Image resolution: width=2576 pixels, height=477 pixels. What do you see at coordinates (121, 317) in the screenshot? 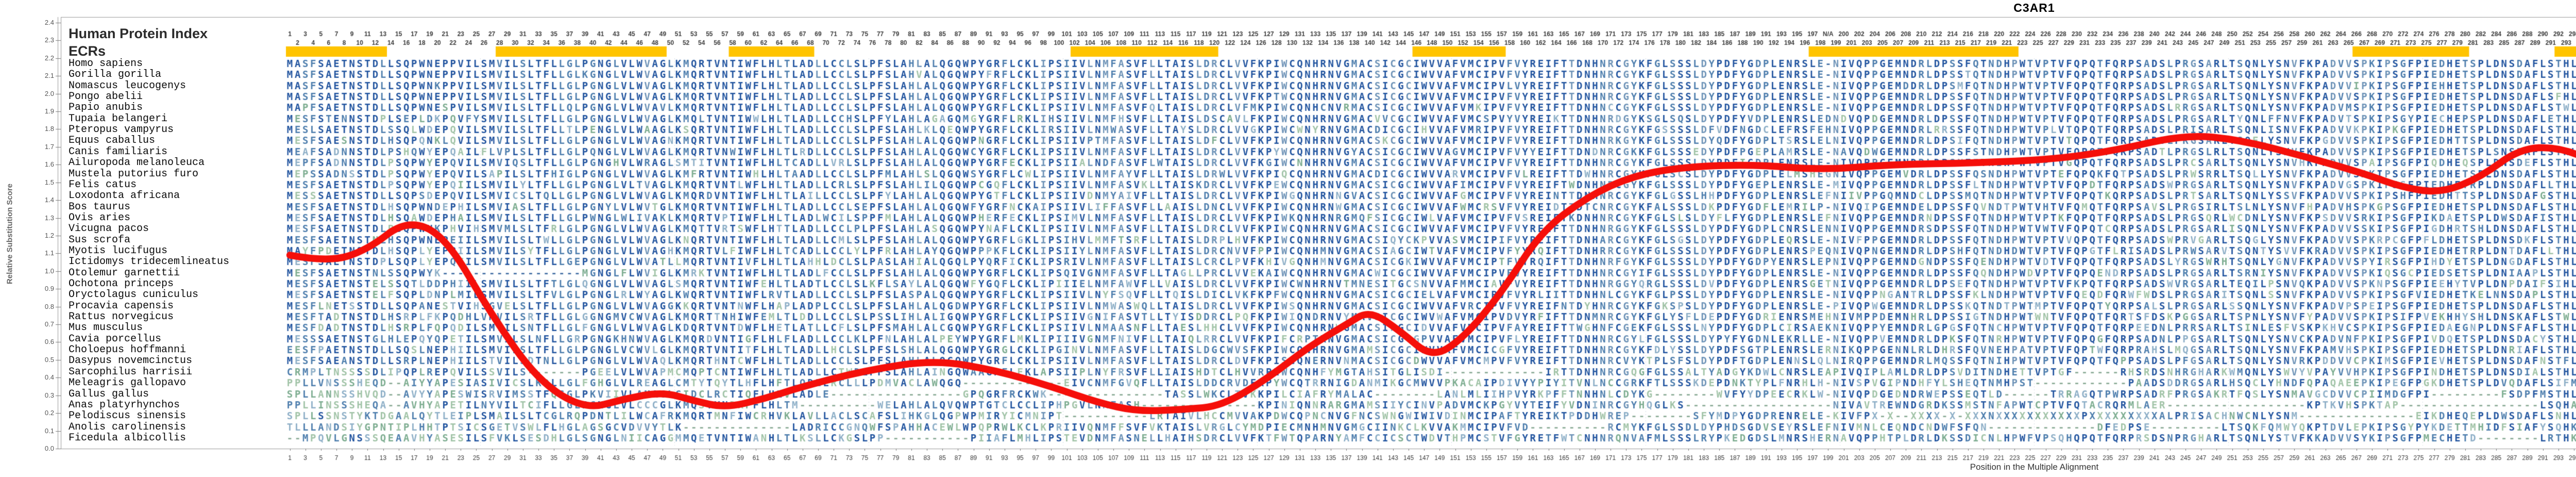
I see `species-label: Rattus norvegicus` at bounding box center [121, 317].